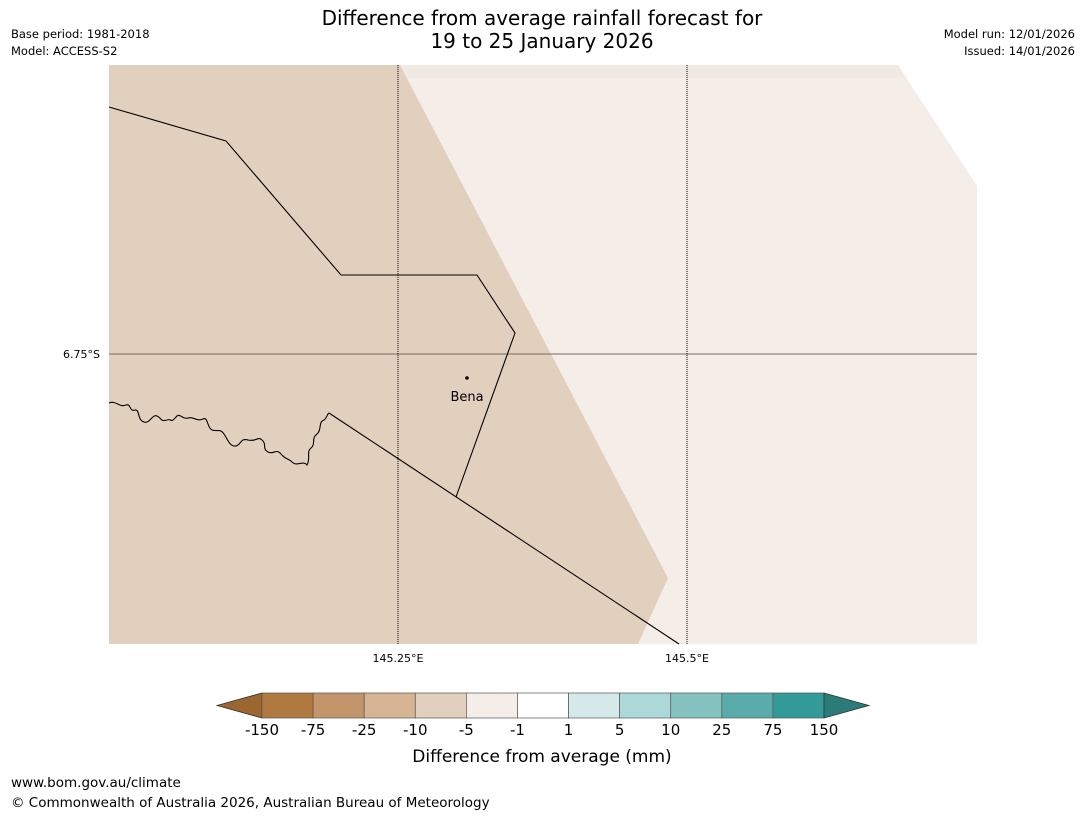  What do you see at coordinates (824, 730) in the screenshot?
I see `legend-tick-label: 150` at bounding box center [824, 730].